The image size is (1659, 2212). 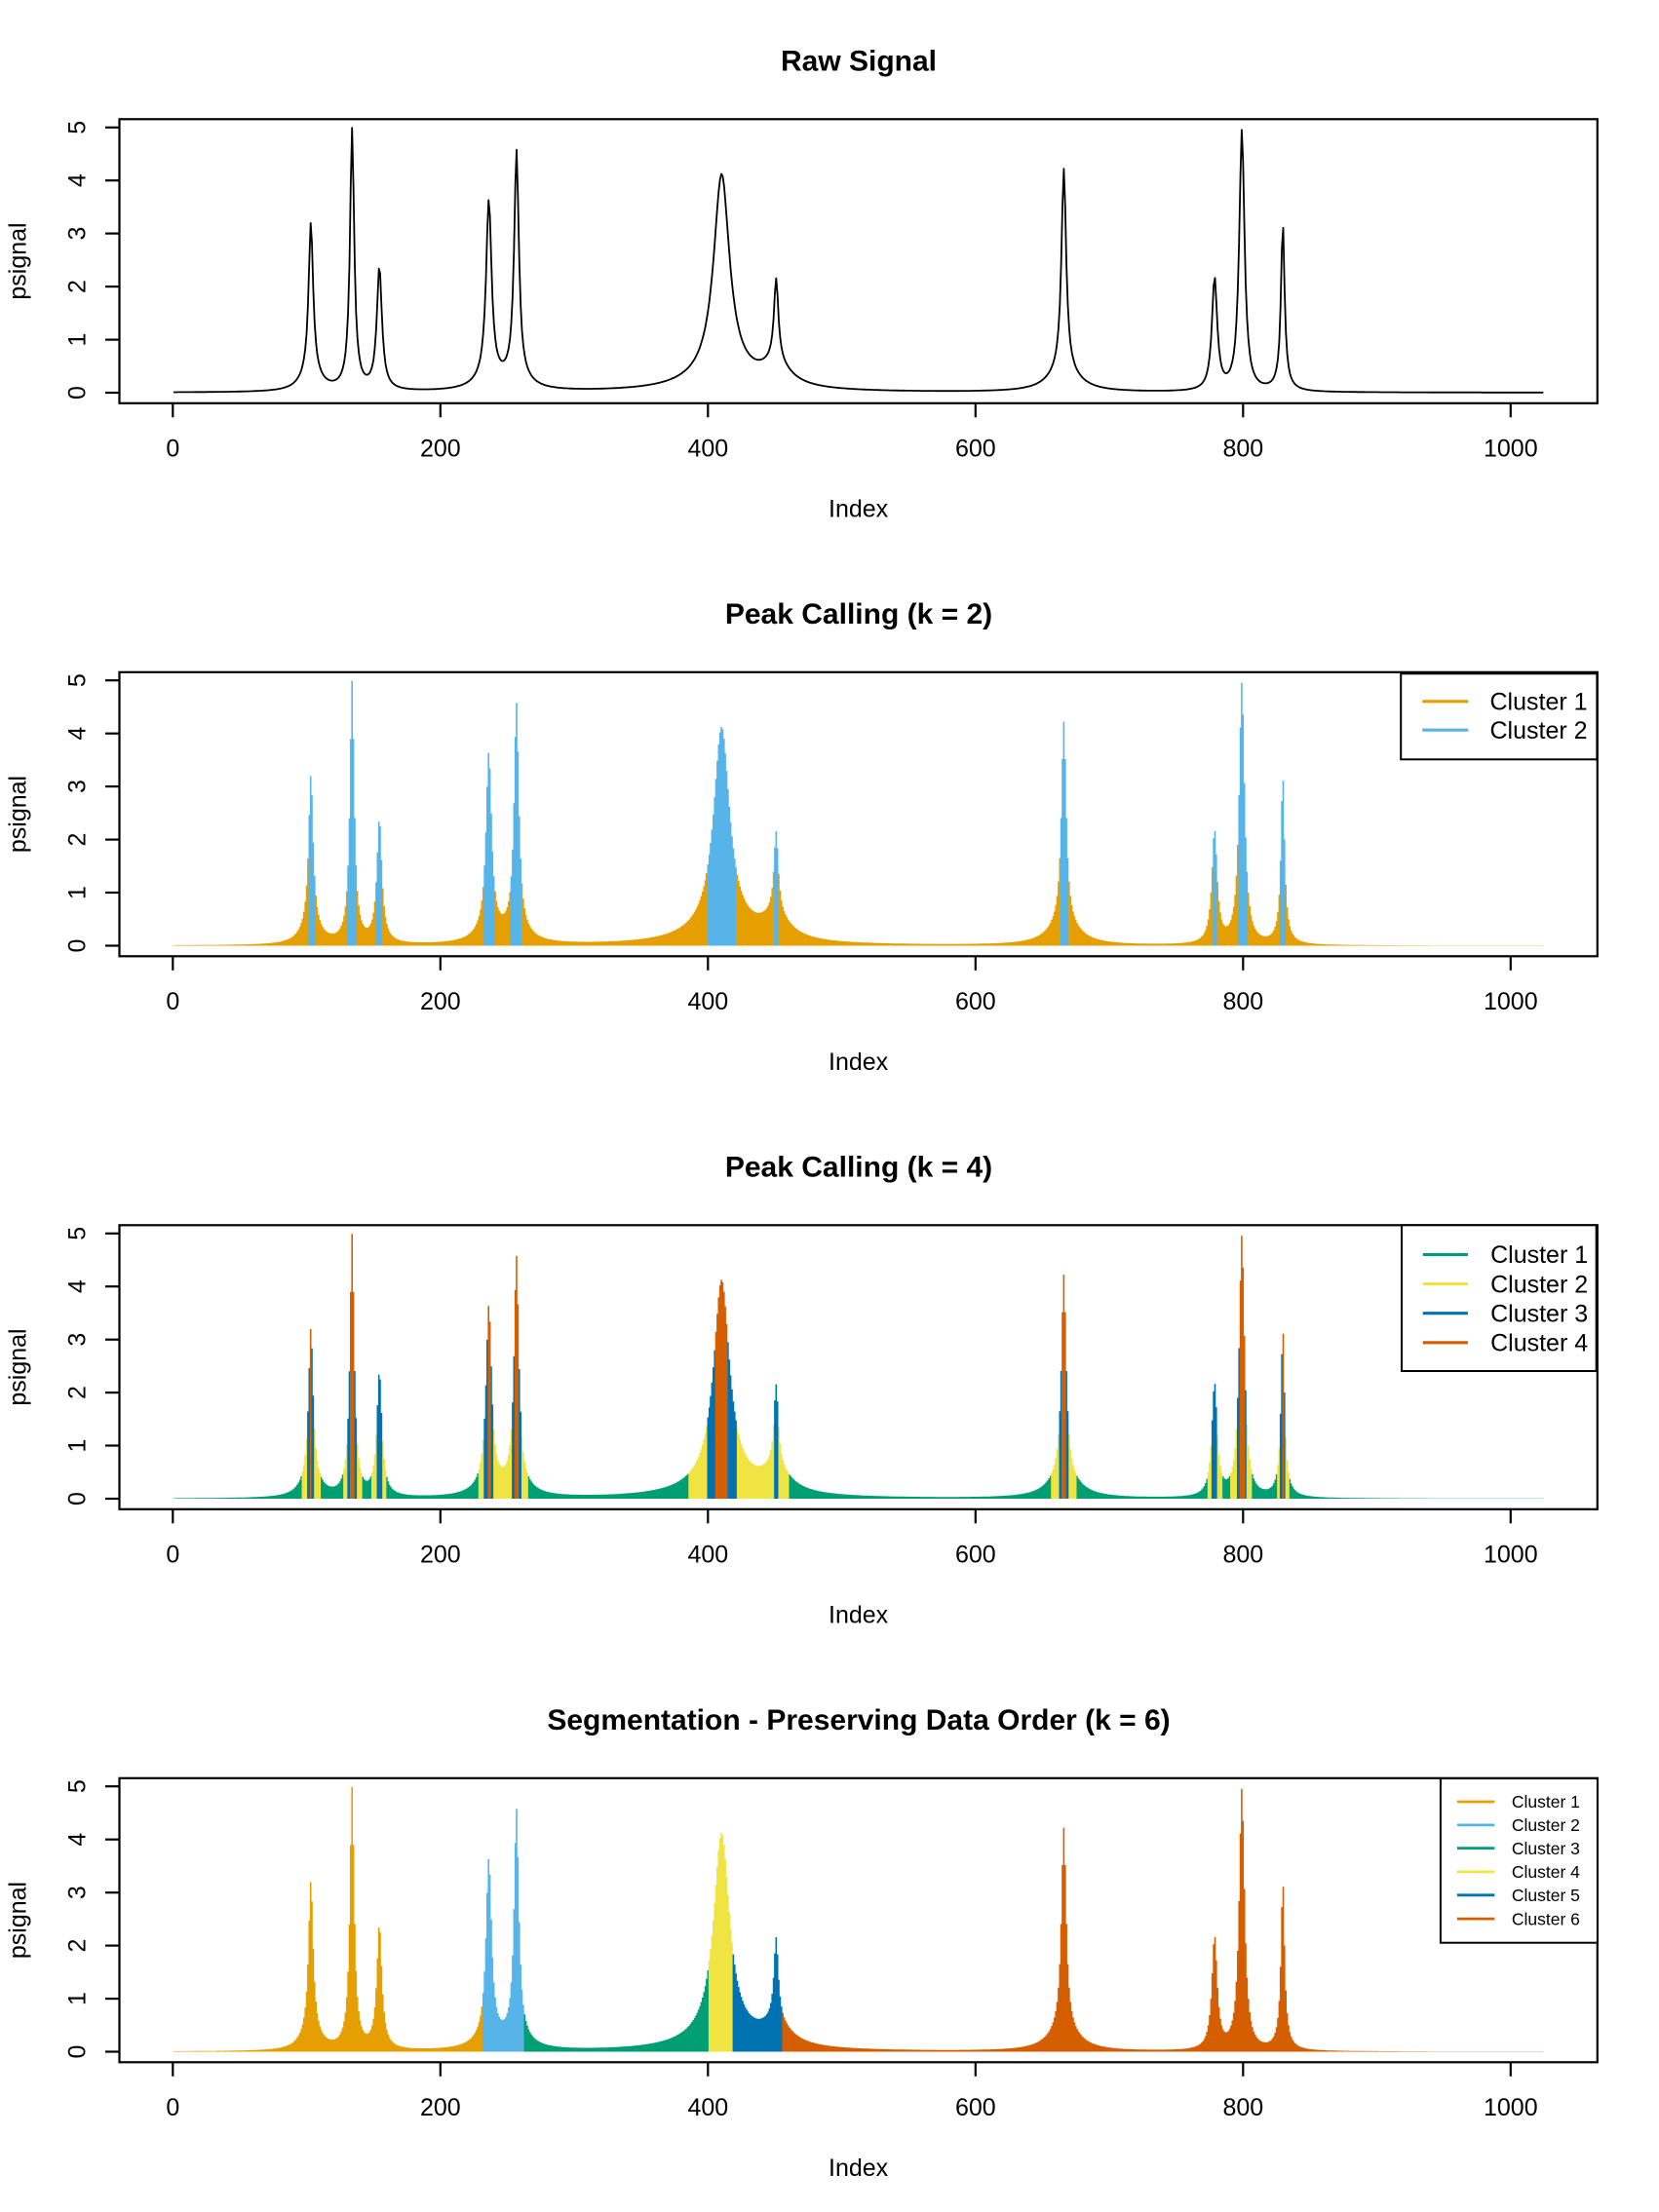 What do you see at coordinates (1546, 1919) in the screenshot?
I see `svg-text: Cluster 6` at bounding box center [1546, 1919].